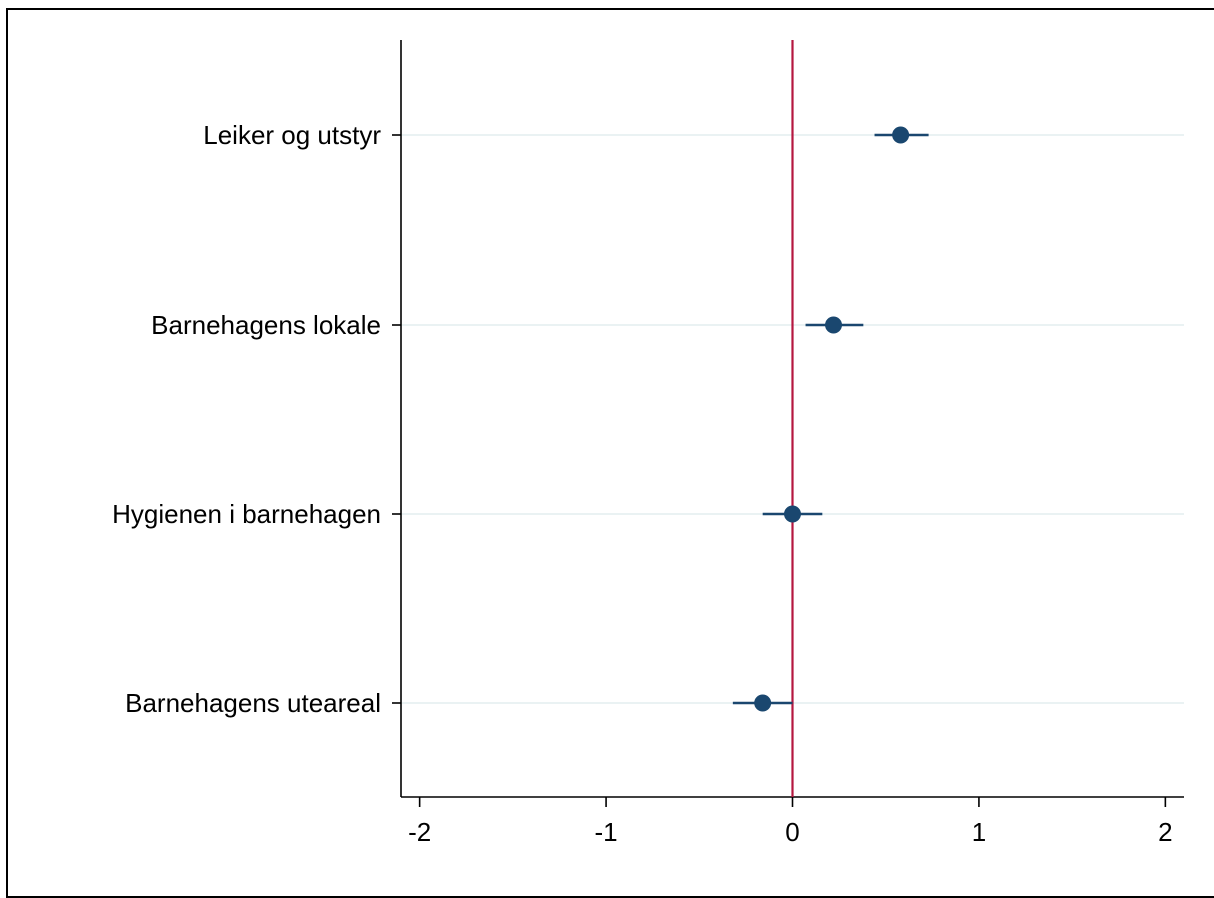 The height and width of the screenshot is (898, 1214). What do you see at coordinates (1165, 832) in the screenshot?
I see `x-tick-label: 2` at bounding box center [1165, 832].